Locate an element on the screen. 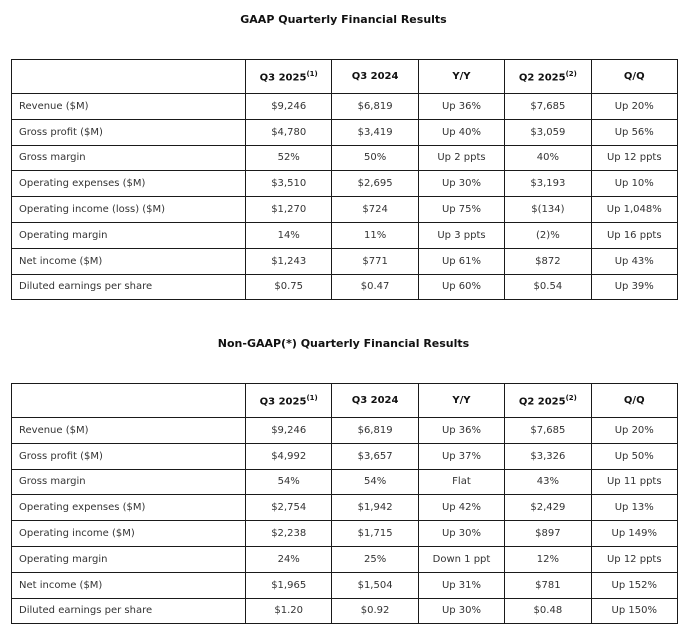 The height and width of the screenshot is (624, 687). table-cell: 52% is located at coordinates (288, 158).